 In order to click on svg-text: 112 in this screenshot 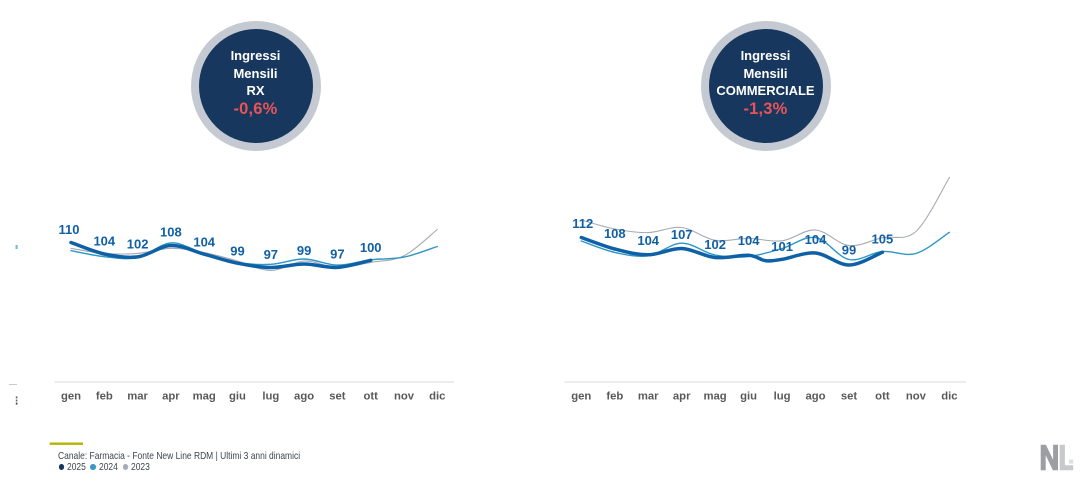, I will do `click(582, 223)`.